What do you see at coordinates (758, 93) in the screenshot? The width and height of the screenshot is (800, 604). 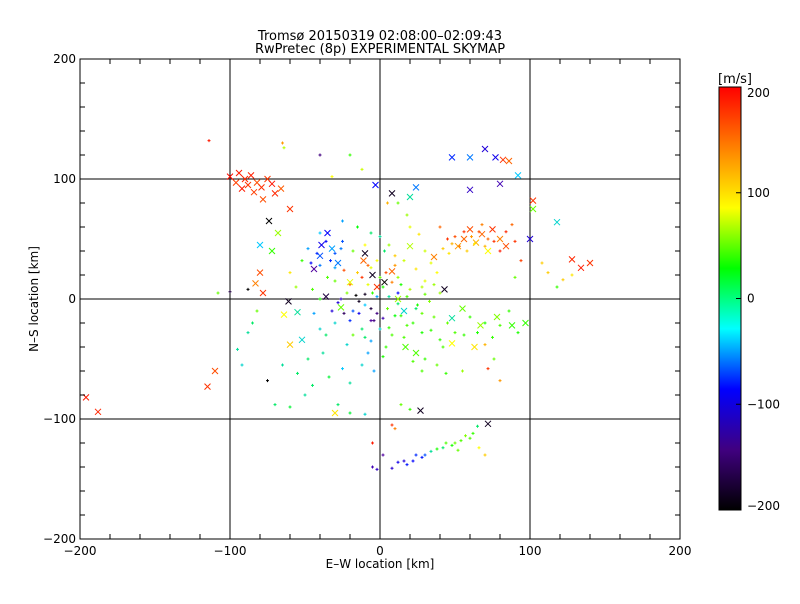 I see `colorbar-tick-label: 200` at bounding box center [758, 93].